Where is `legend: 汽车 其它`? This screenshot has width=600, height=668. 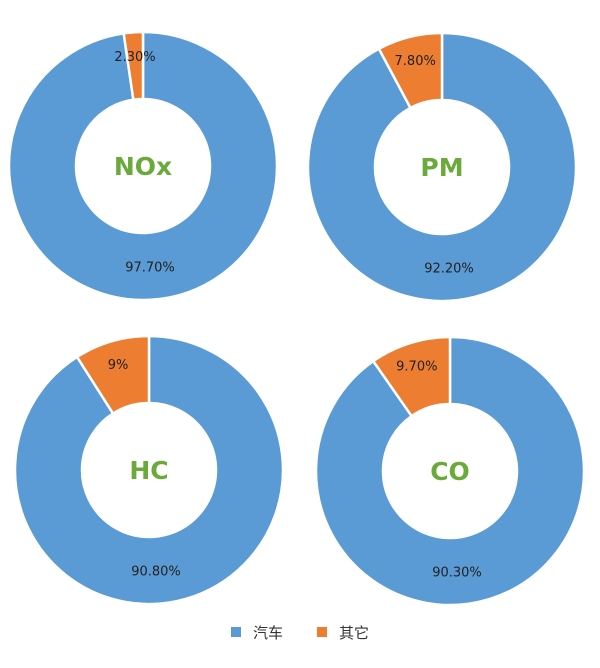
legend: 汽车 其它 is located at coordinates (300, 632).